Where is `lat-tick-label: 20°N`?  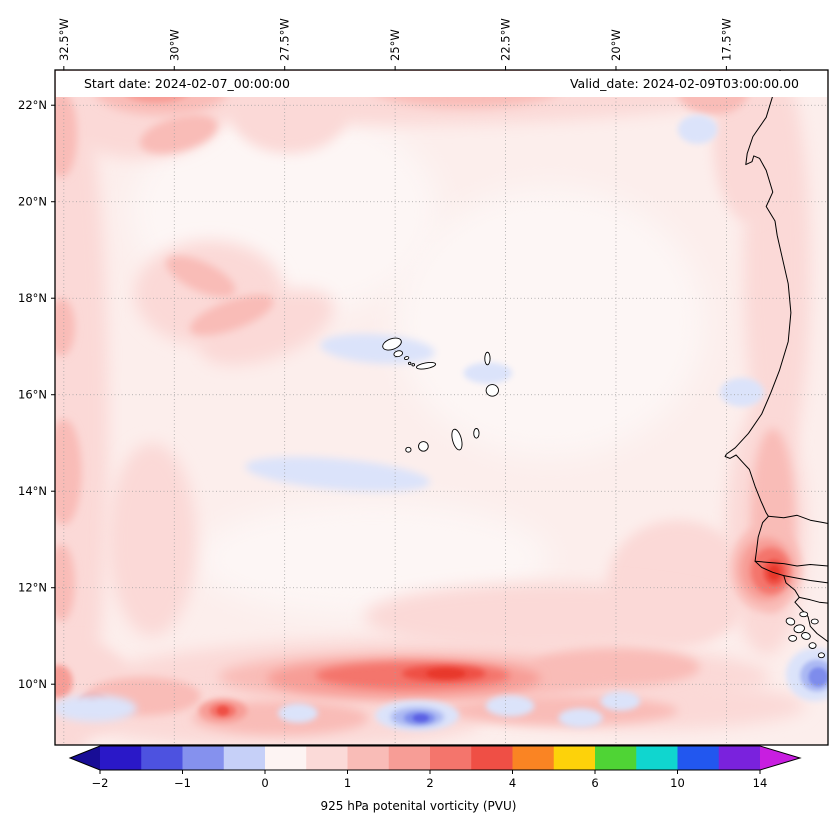 lat-tick-label: 20°N is located at coordinates (32, 202).